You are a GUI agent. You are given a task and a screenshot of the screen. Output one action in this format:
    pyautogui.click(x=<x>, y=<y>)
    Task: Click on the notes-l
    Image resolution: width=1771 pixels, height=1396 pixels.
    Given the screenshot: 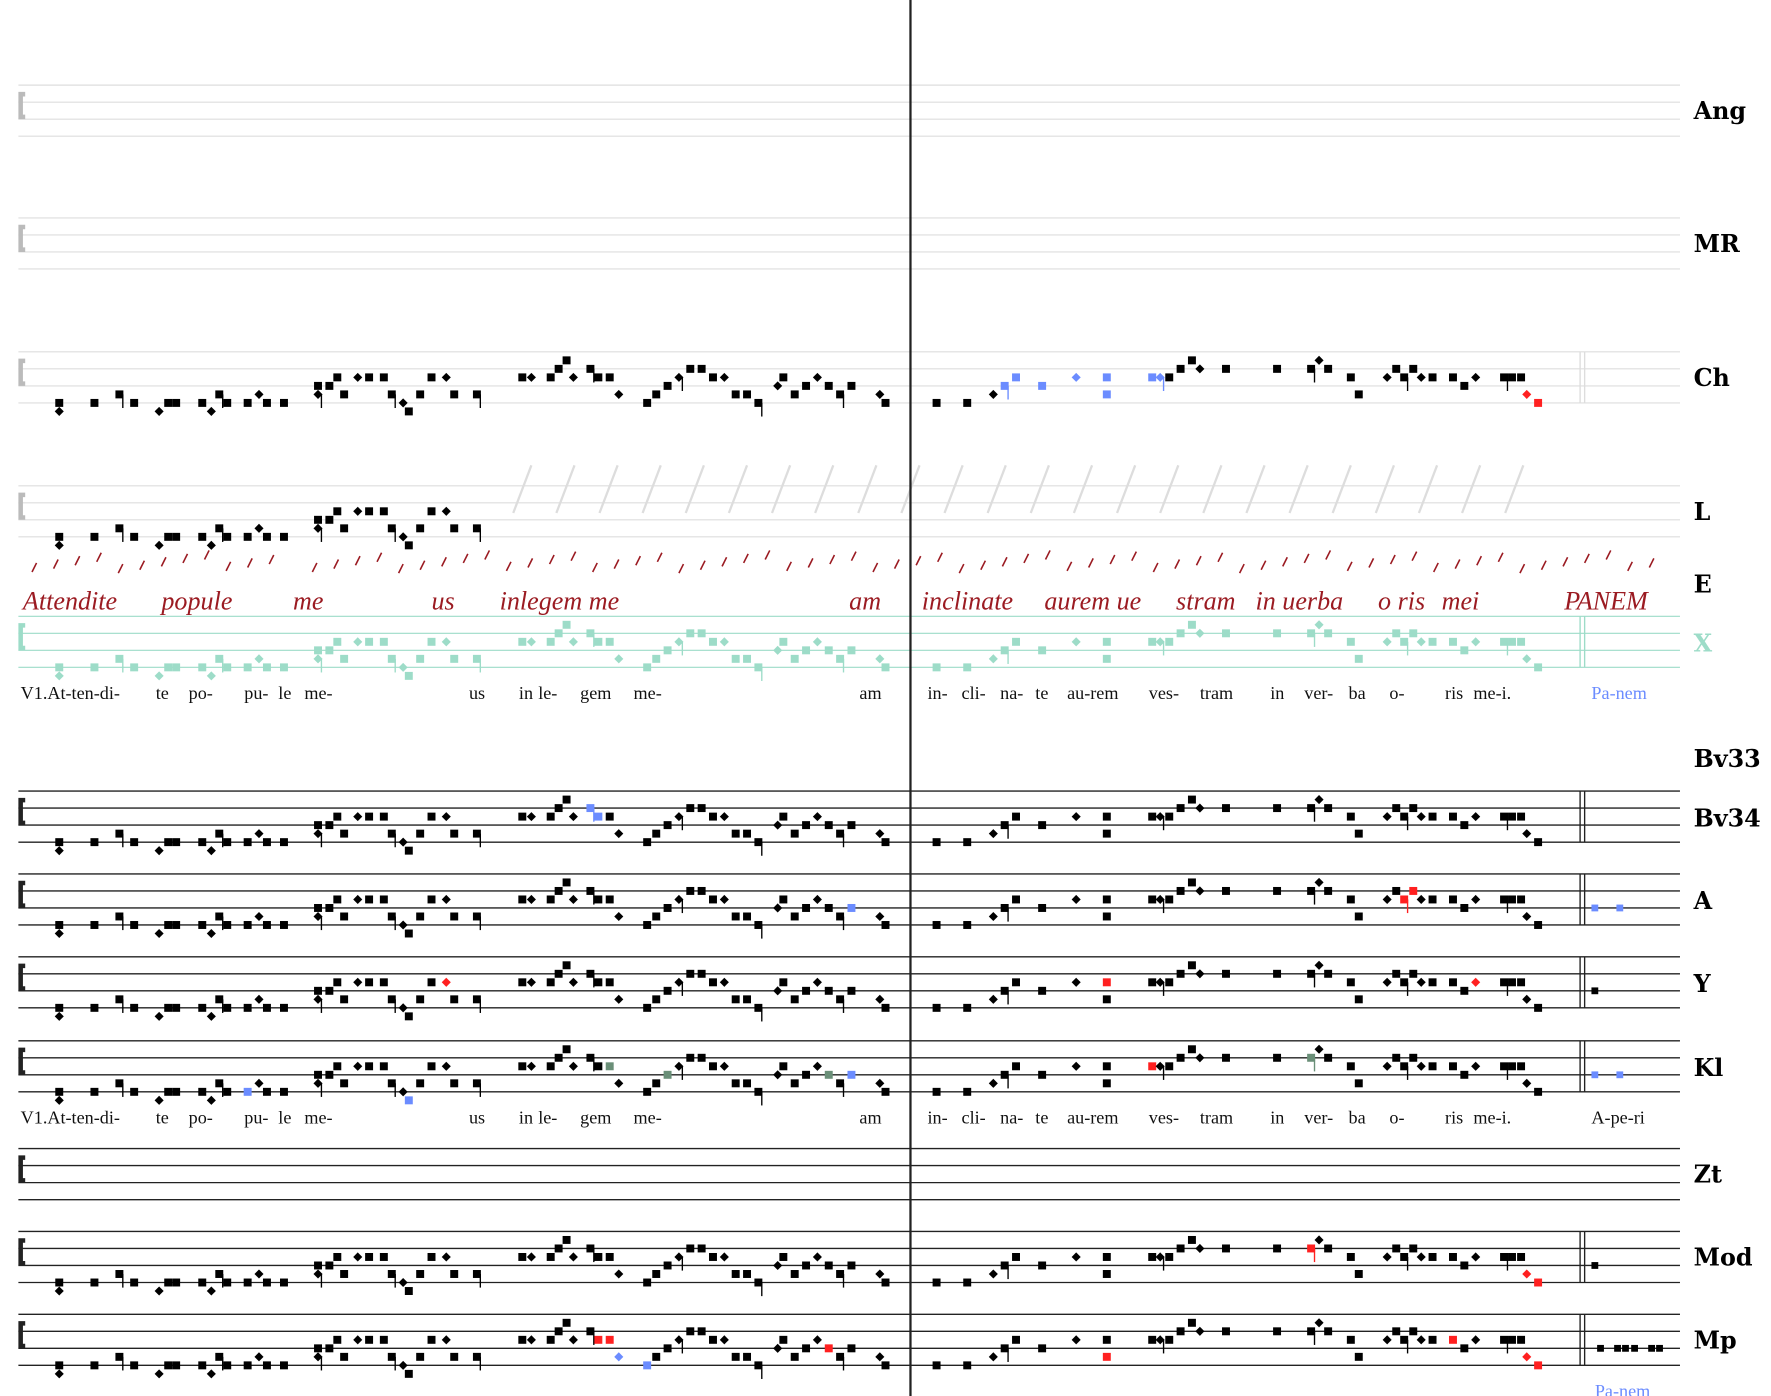 What is the action you would take?
    pyautogui.click(x=268, y=528)
    